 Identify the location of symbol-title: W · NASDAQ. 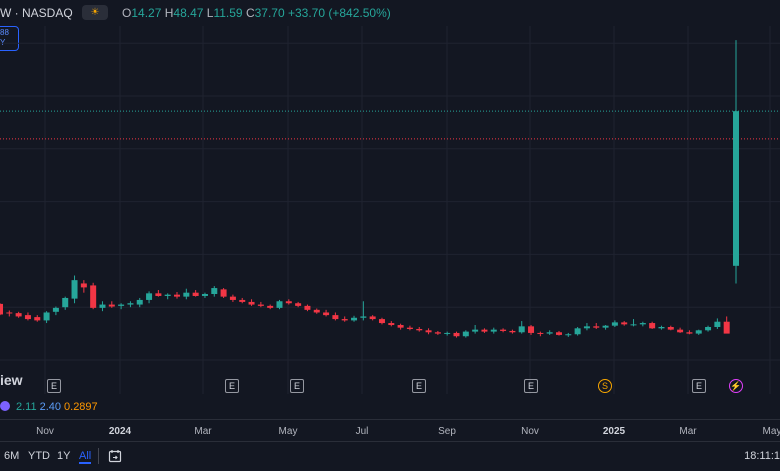
(36, 13).